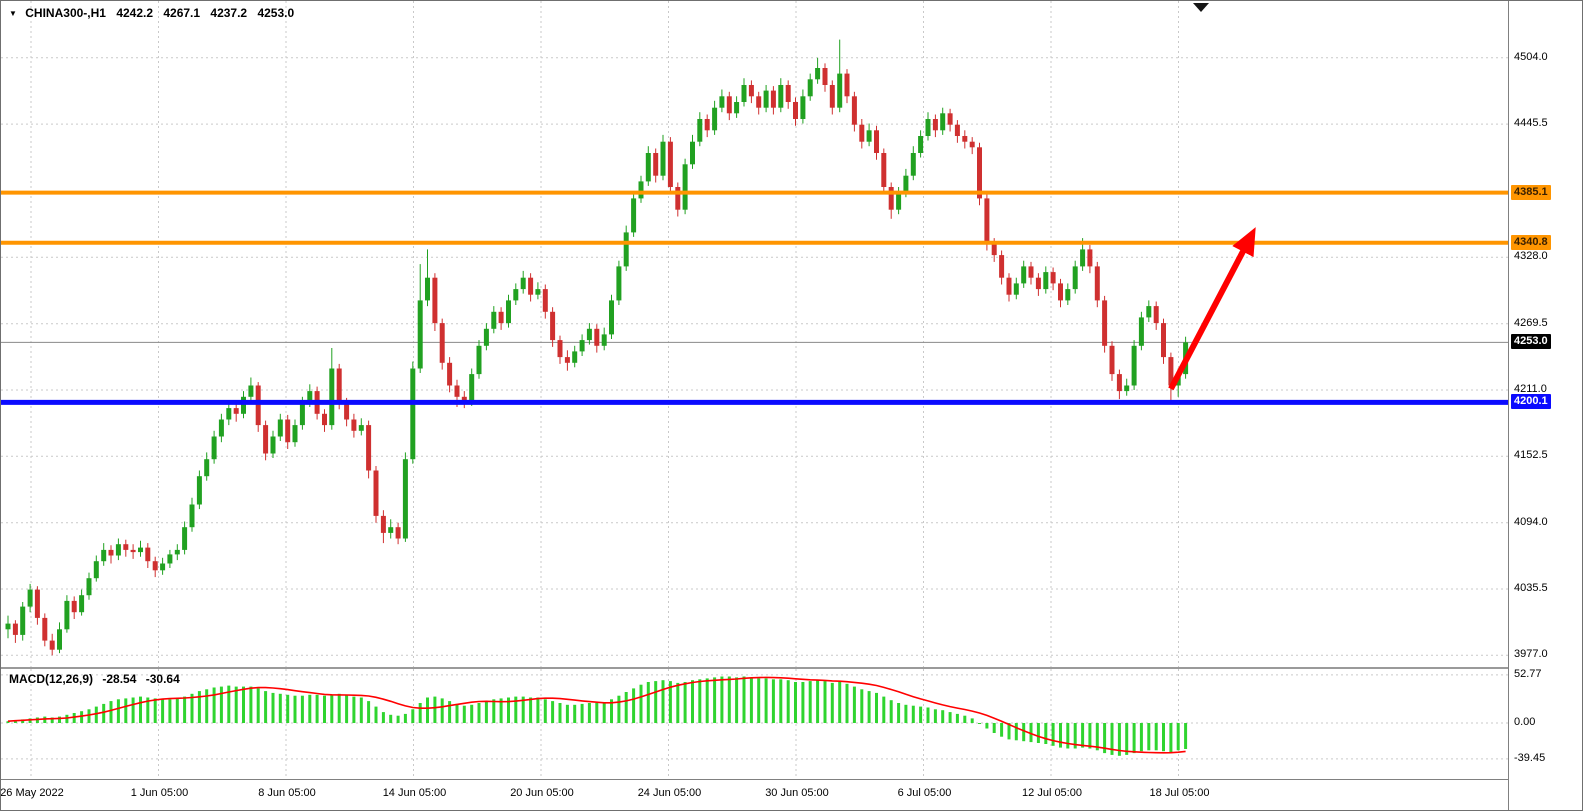 The height and width of the screenshot is (811, 1583). What do you see at coordinates (1179, 793) in the screenshot?
I see `time-axis-label: 18 Jul 05:00` at bounding box center [1179, 793].